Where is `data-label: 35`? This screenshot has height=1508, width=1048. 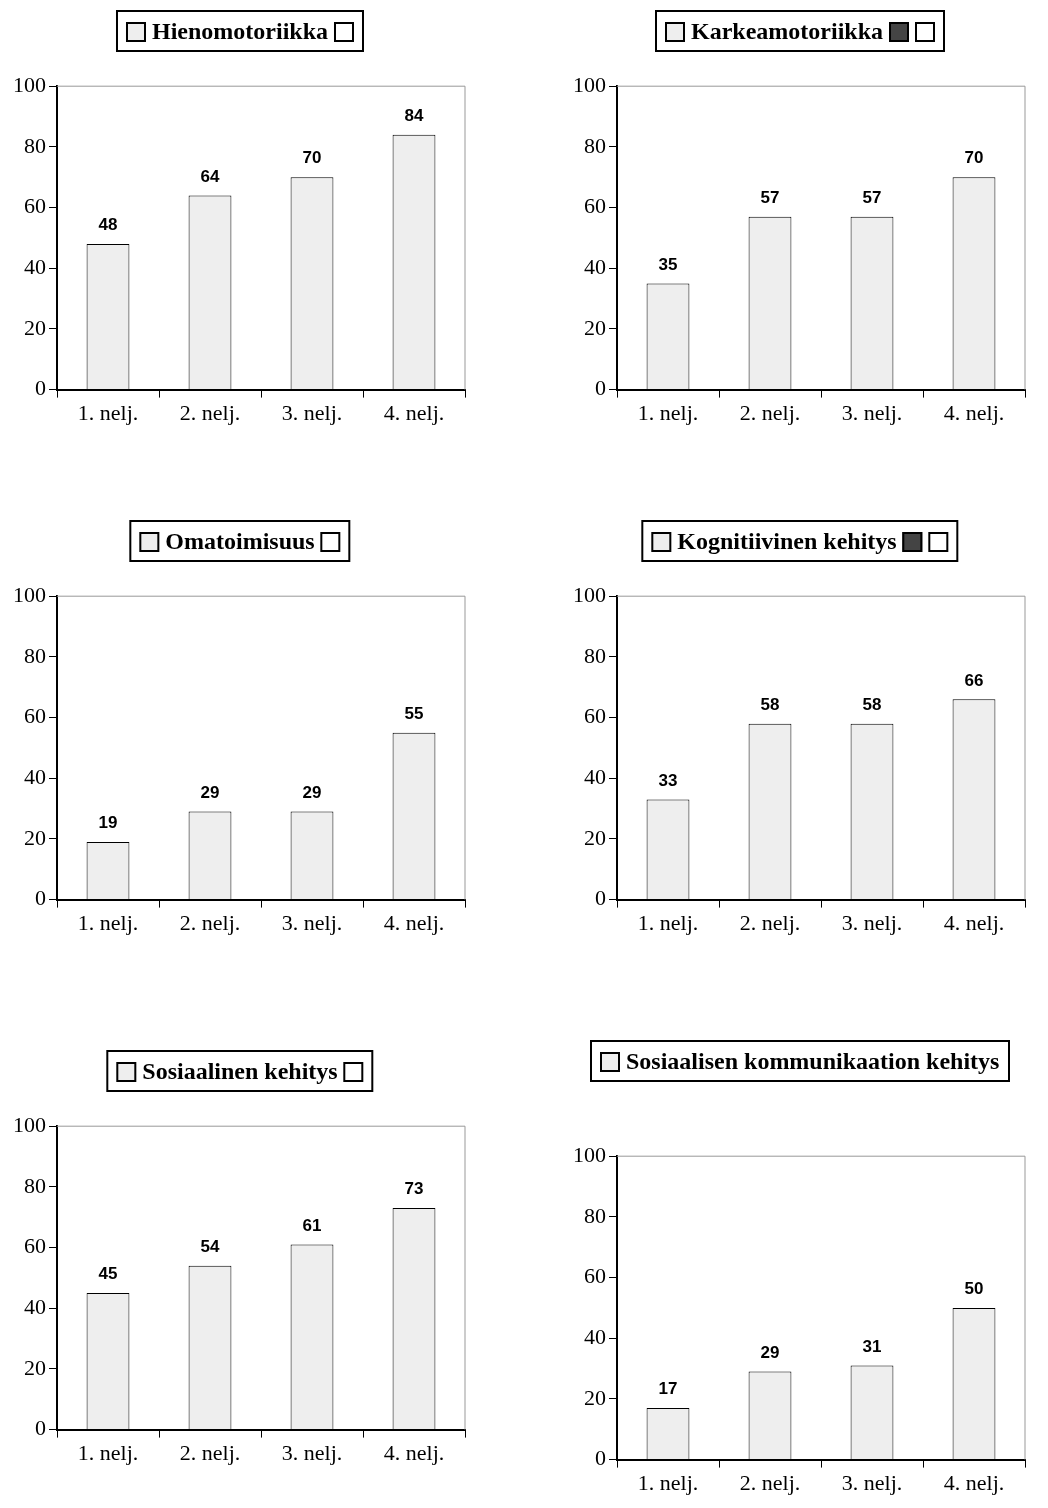 data-label: 35 is located at coordinates (668, 264).